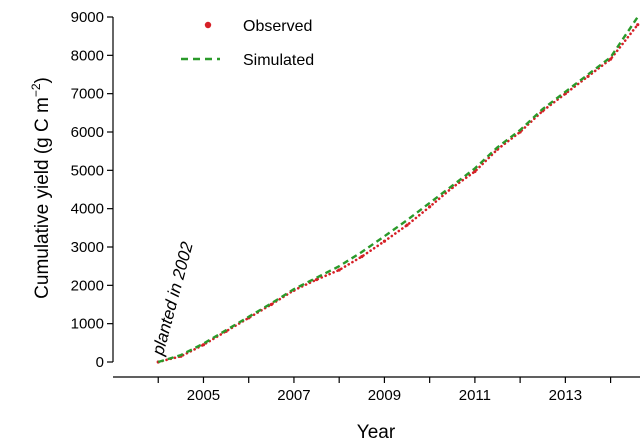  I want to click on legend: Observed Simulated, so click(247, 43).